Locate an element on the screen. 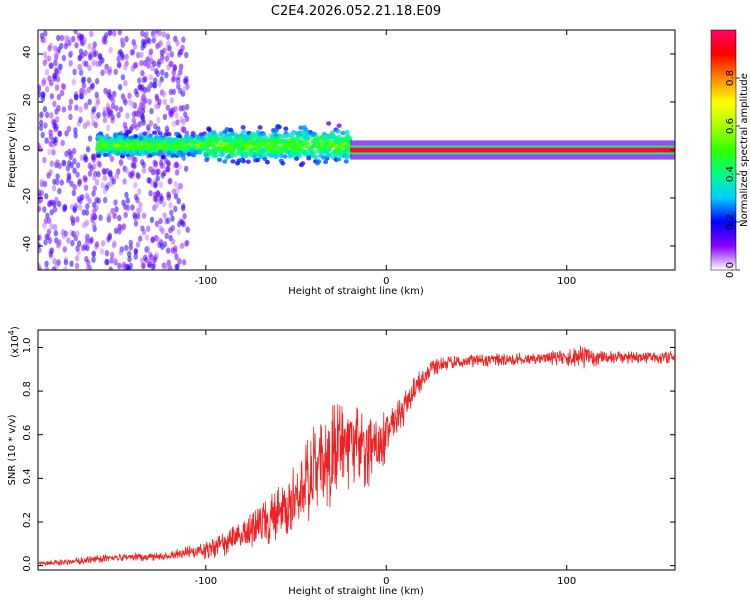  snr-y-tick-label: 0.4 is located at coordinates (27, 476).